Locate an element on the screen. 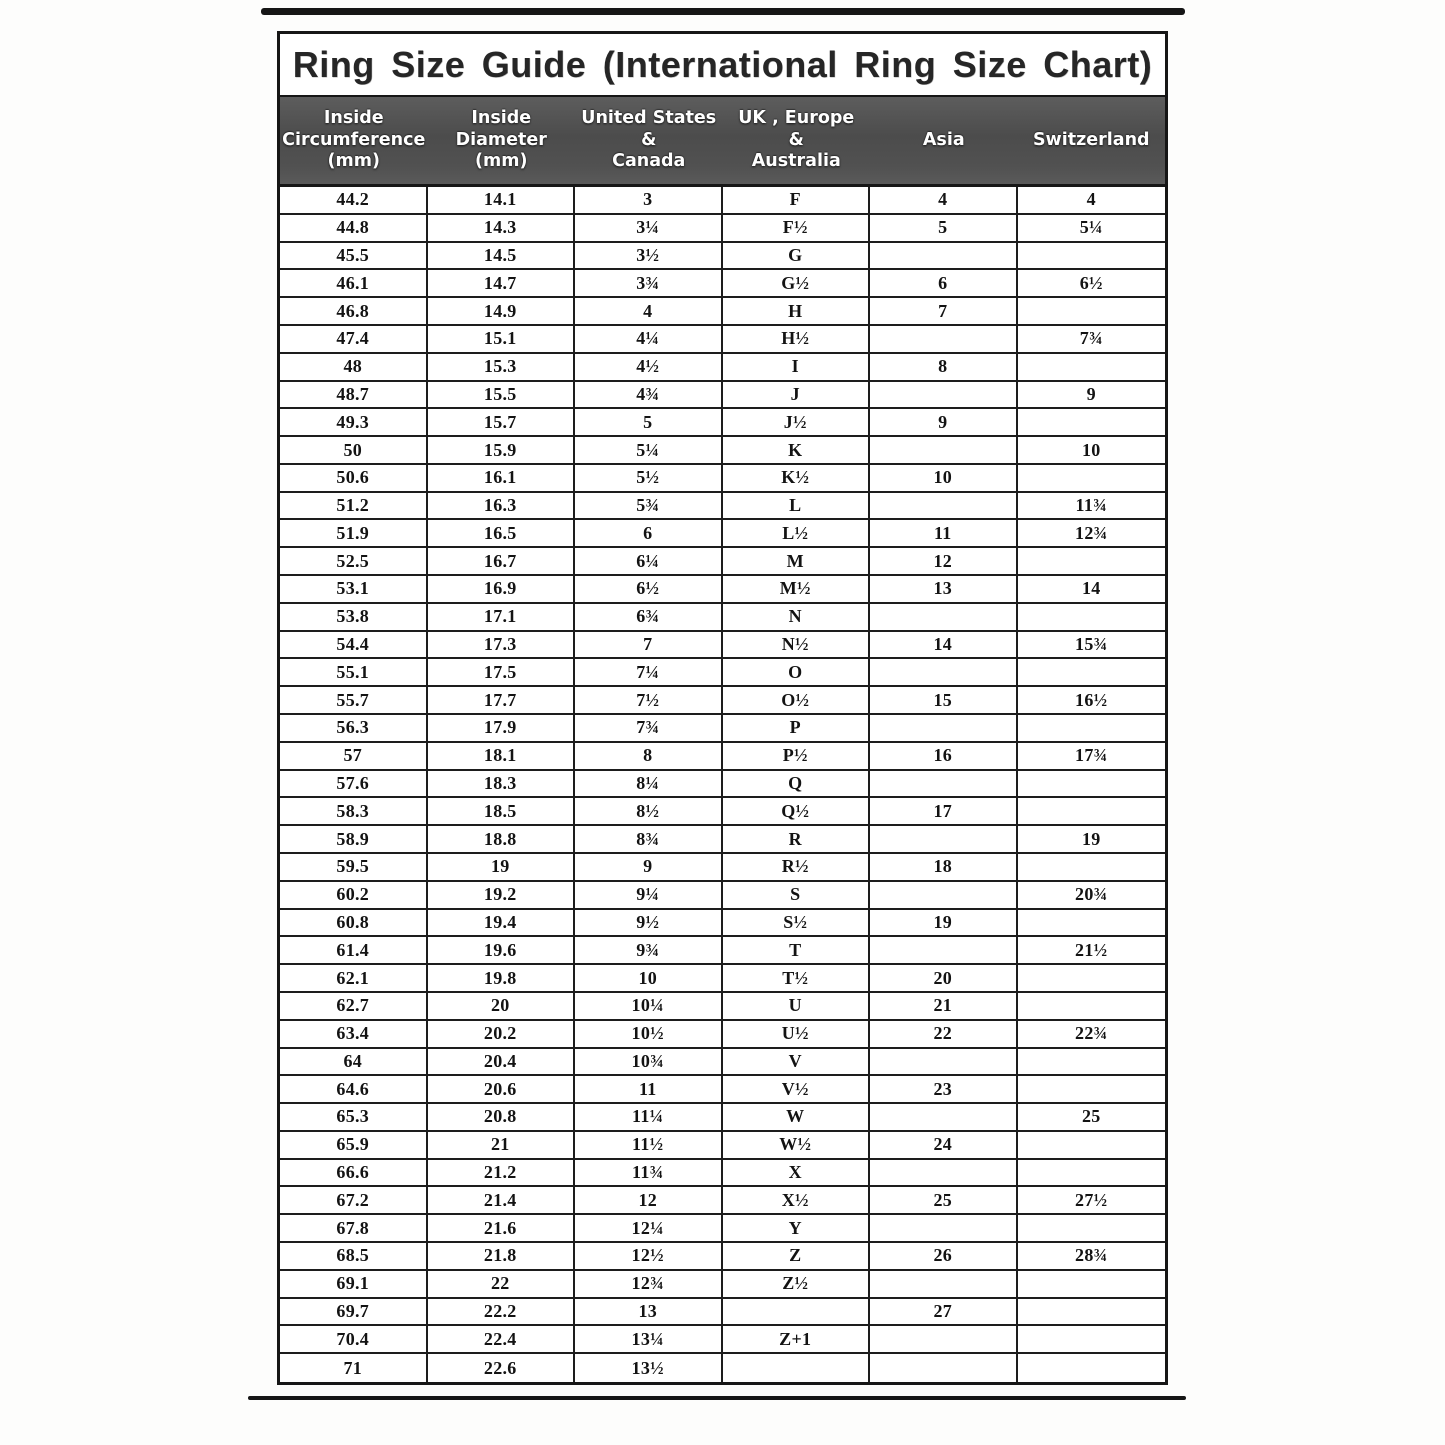 The image size is (1445, 1445). table-cell-inside-diameter: 21.8 is located at coordinates (501, 1257).